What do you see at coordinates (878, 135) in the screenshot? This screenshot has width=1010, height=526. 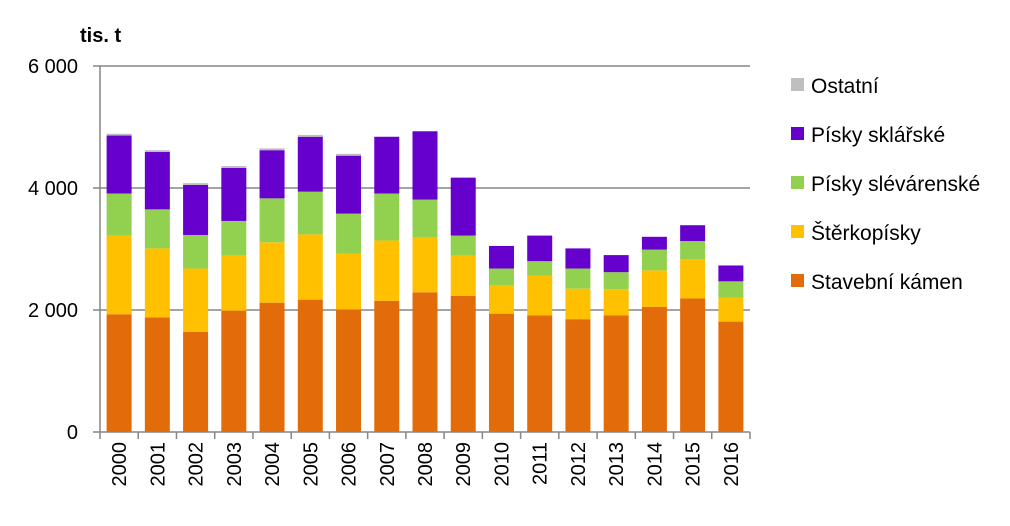 I see `legend-label: Písky sklářské` at bounding box center [878, 135].